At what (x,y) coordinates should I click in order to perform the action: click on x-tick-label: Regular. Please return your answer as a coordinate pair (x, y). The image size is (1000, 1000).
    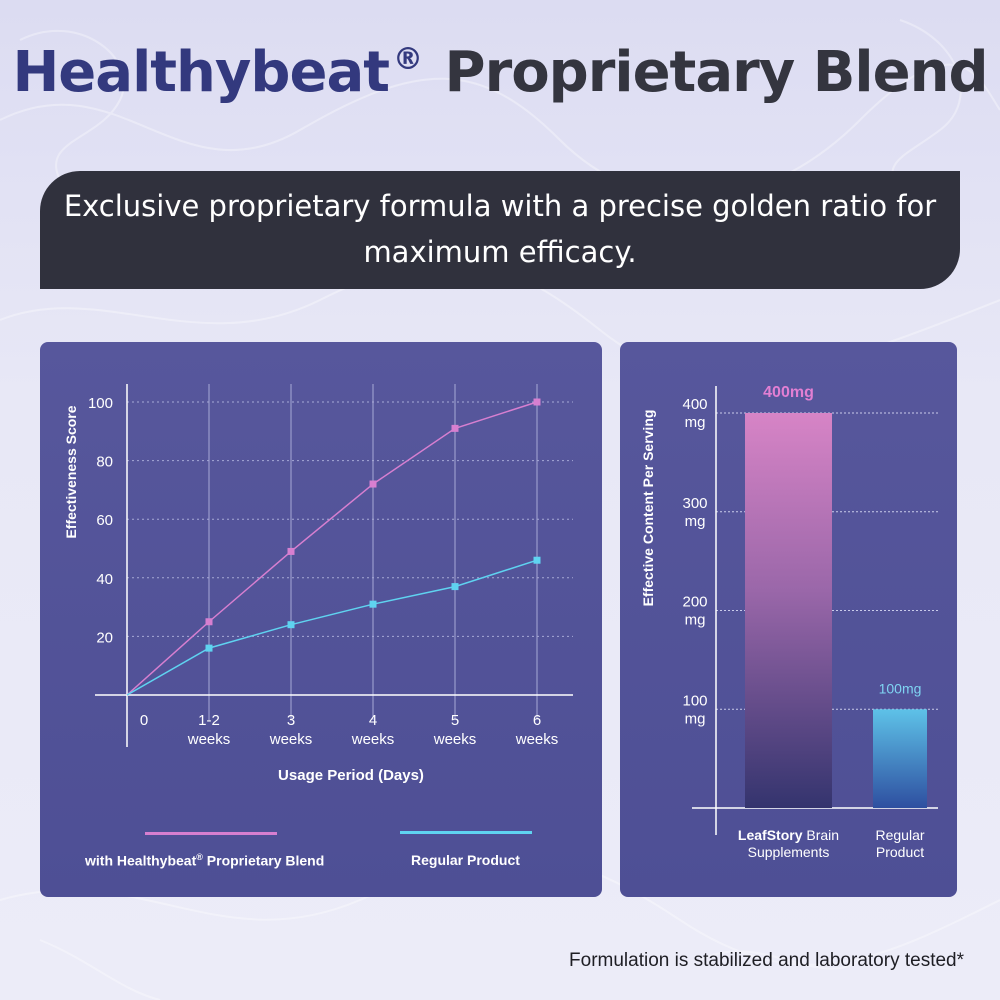
    Looking at the image, I should click on (899, 835).